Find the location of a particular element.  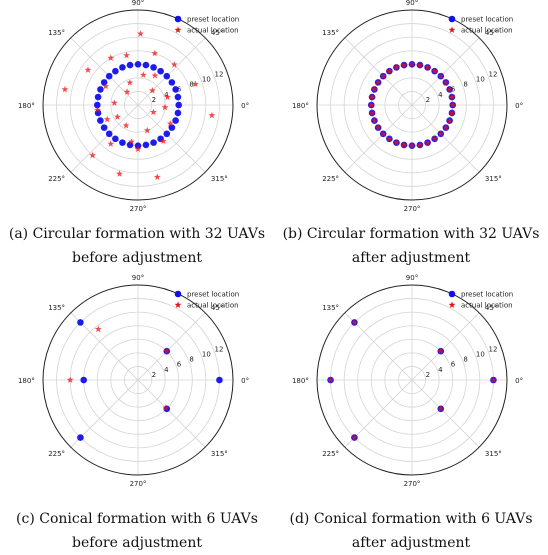

caption-a-line1: (a) Circular formation with 32 UAVs is located at coordinates (137, 234).